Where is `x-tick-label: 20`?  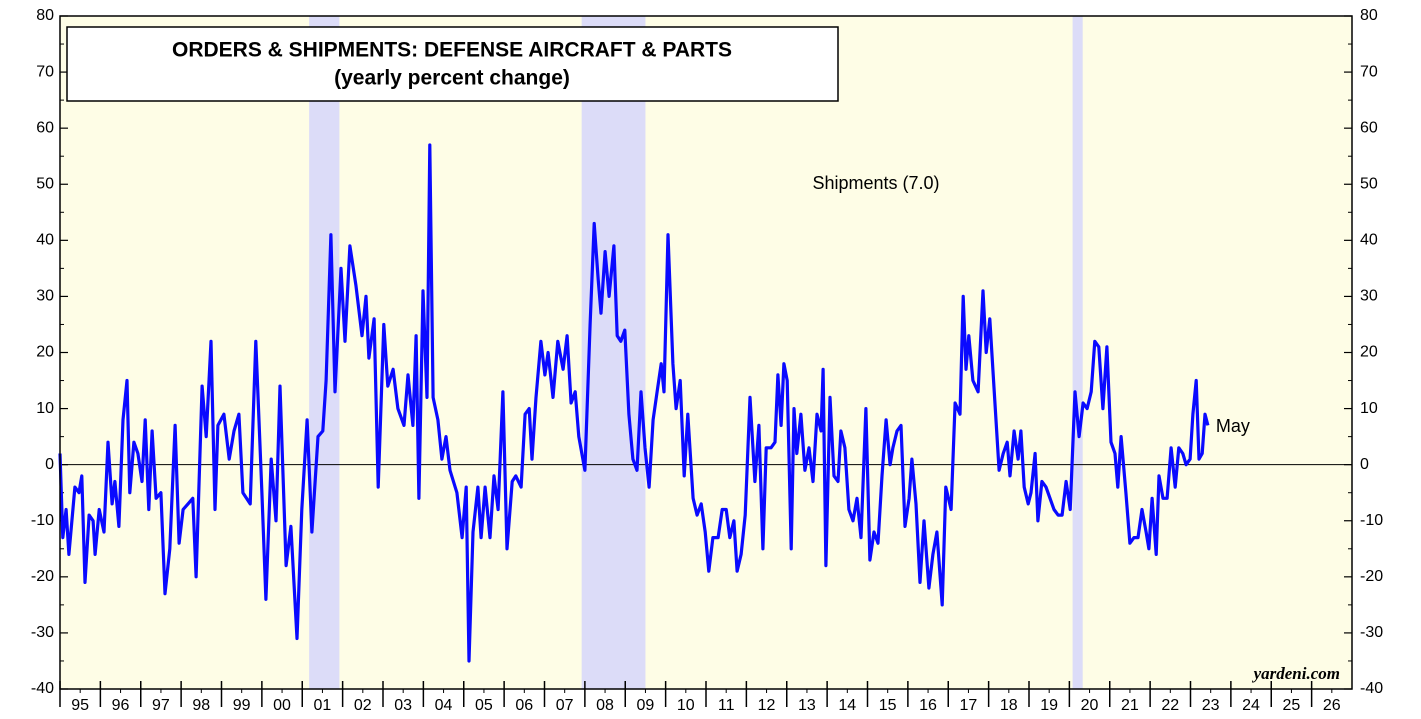
x-tick-label: 20 is located at coordinates (1090, 705).